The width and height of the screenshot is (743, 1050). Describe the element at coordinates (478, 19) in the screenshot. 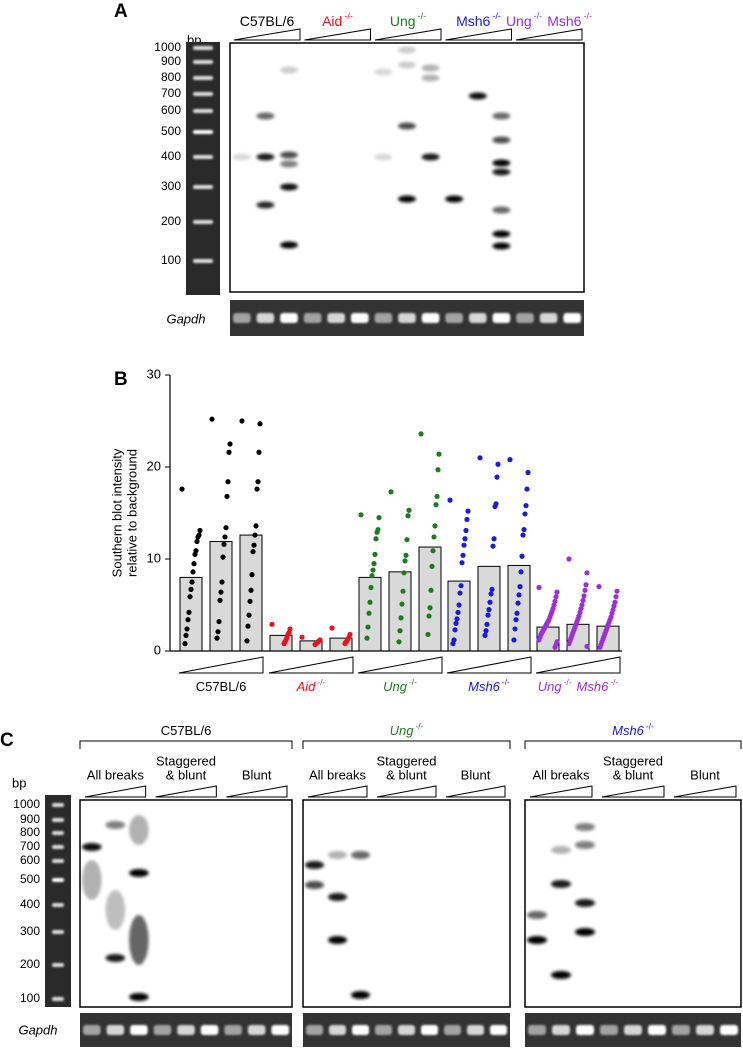

I see `group-label: Msh6 -/-` at that location.